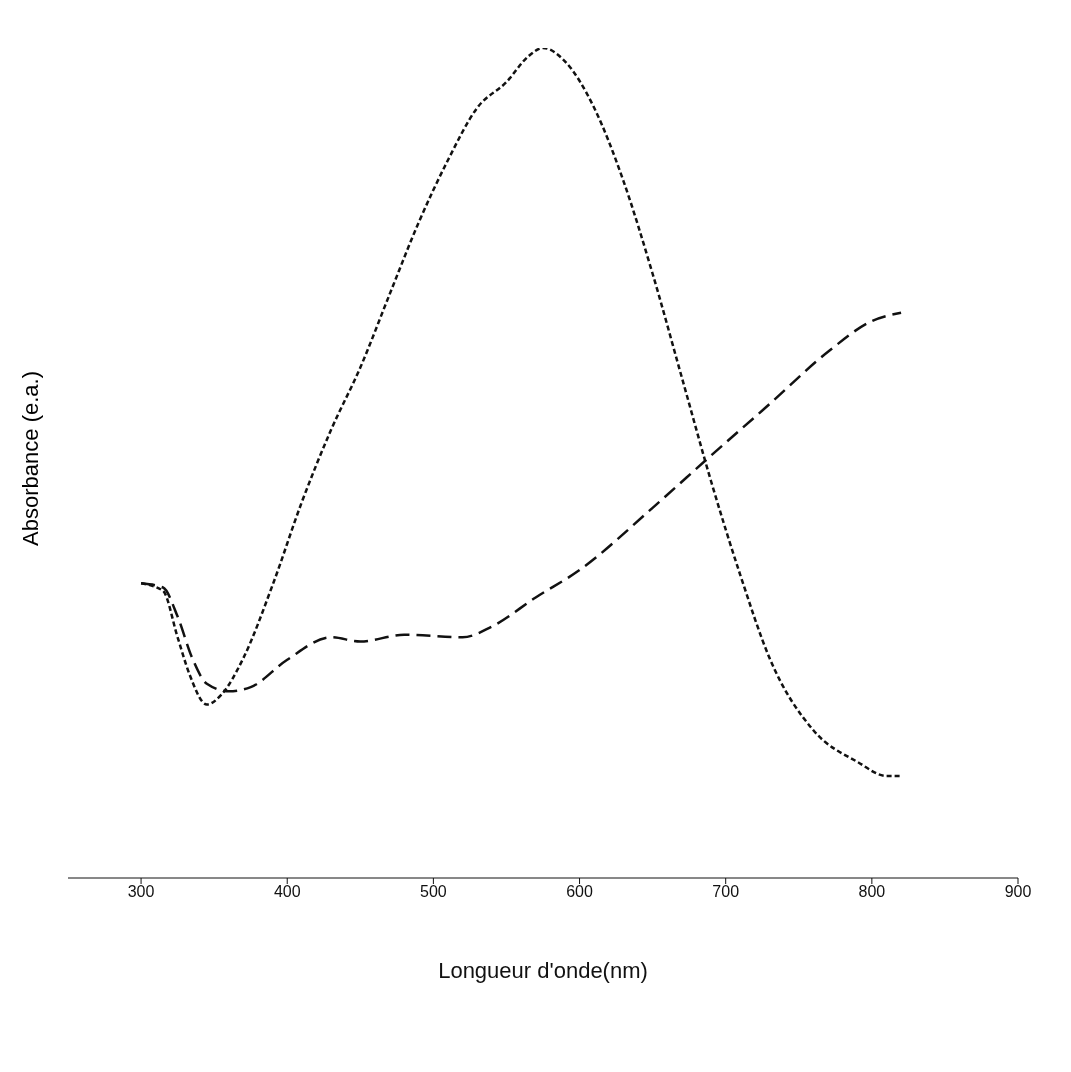 Image resolution: width=1071 pixels, height=1072 pixels. I want to click on y-axis-title: Absorbance (e.a.), so click(31, 458).